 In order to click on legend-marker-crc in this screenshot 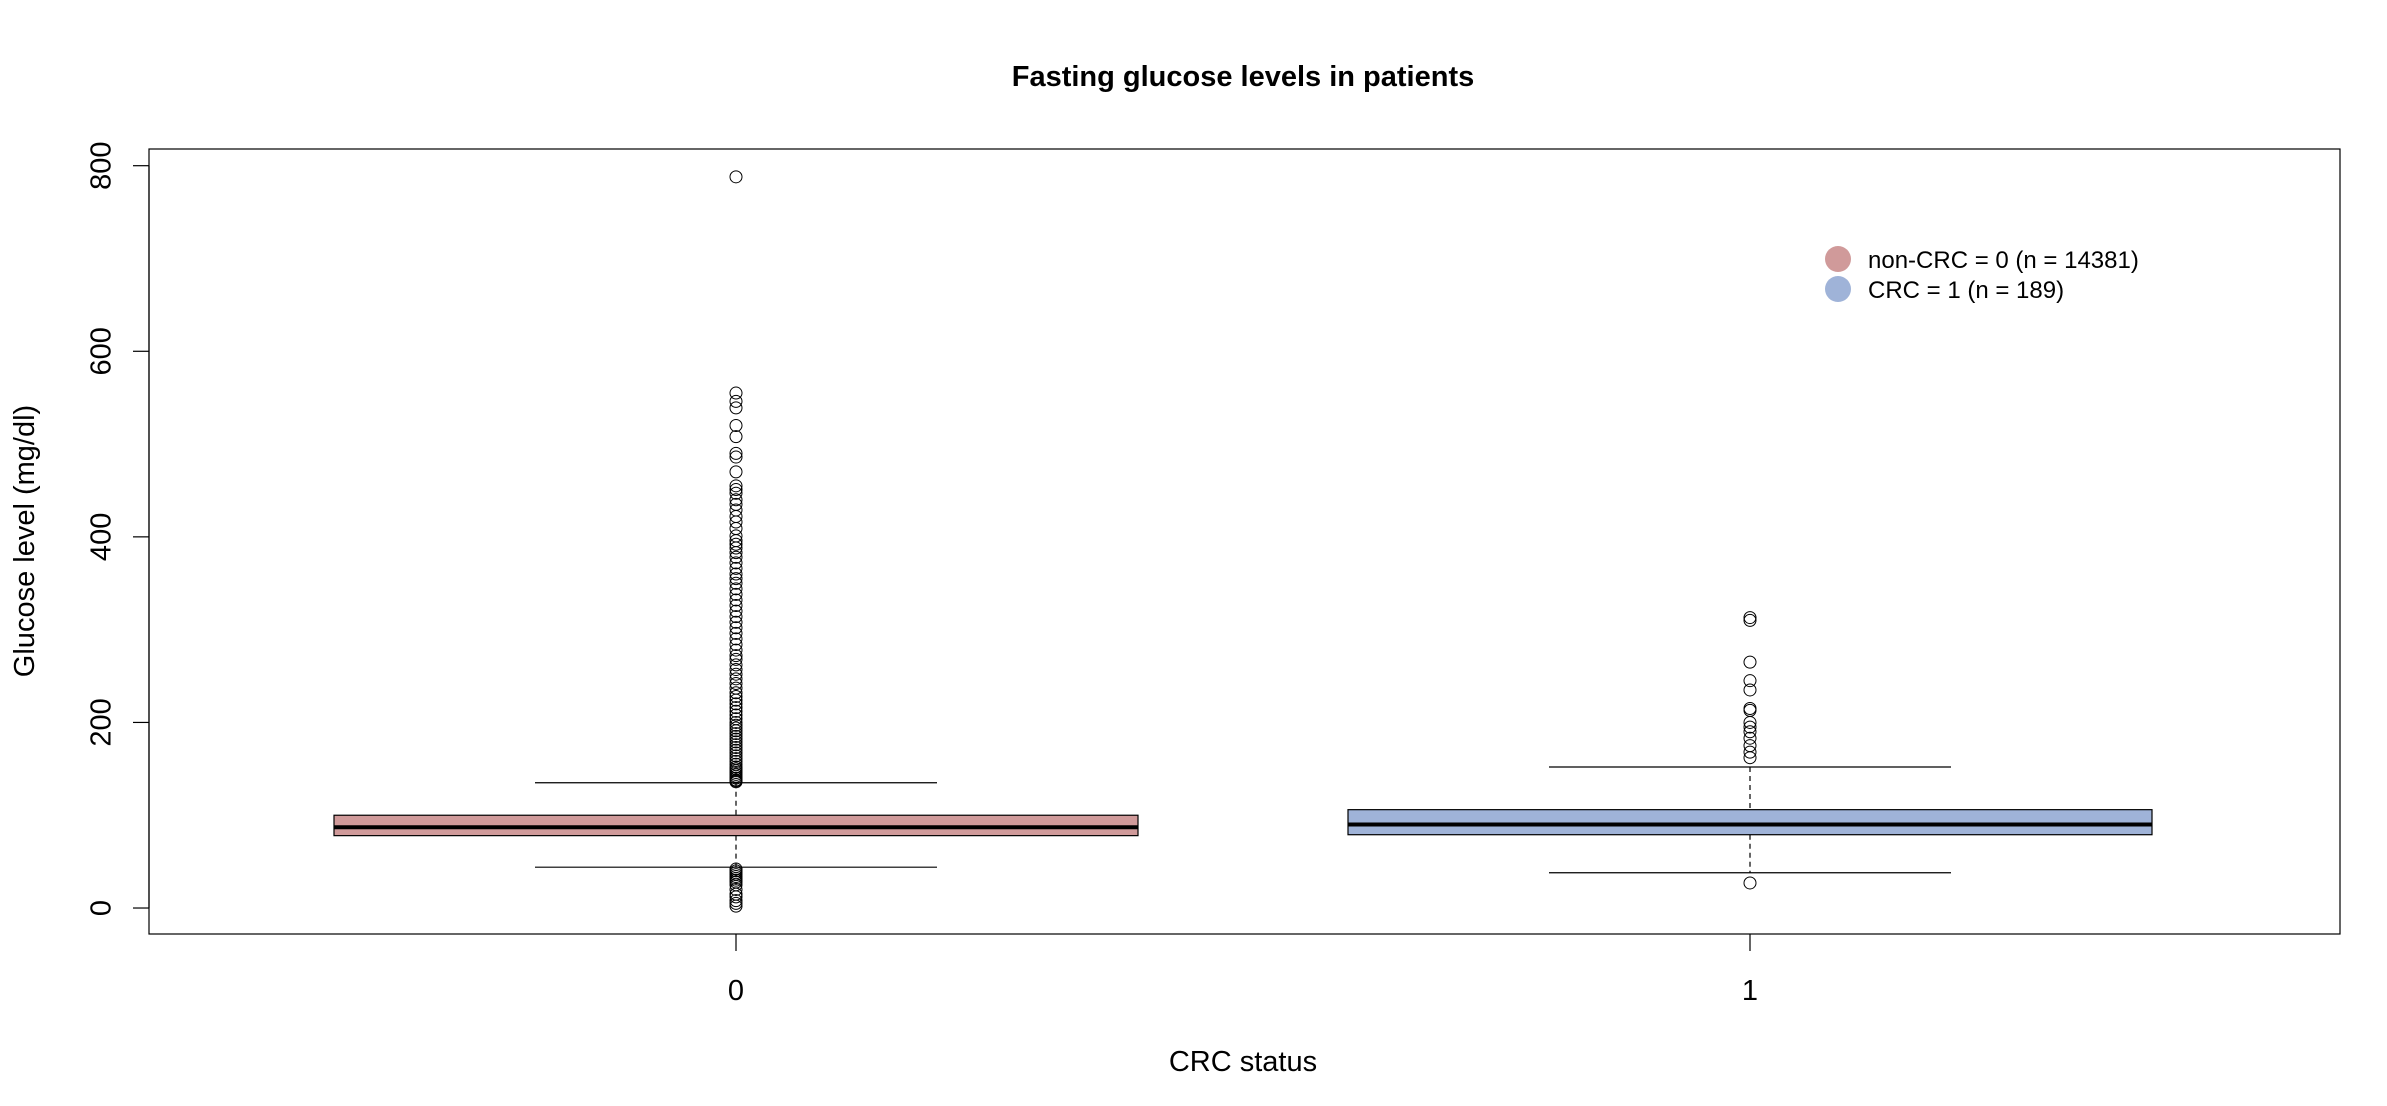, I will do `click(1838, 289)`.